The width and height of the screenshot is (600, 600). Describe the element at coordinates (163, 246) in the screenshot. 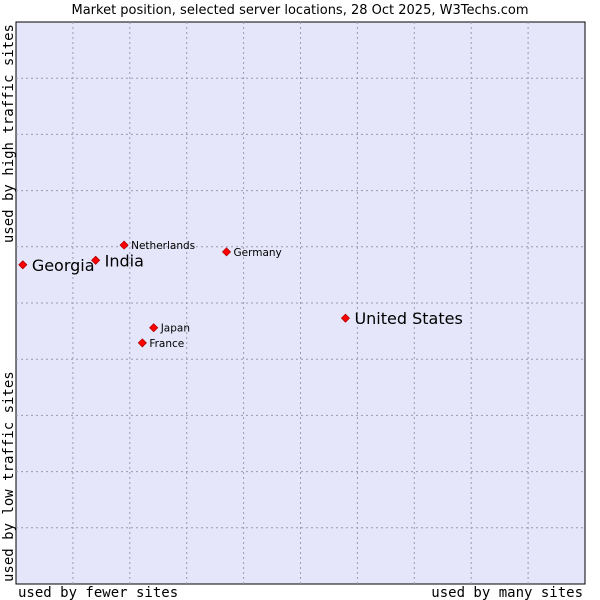

I see `point-label-netherlands: Netherlands` at that location.